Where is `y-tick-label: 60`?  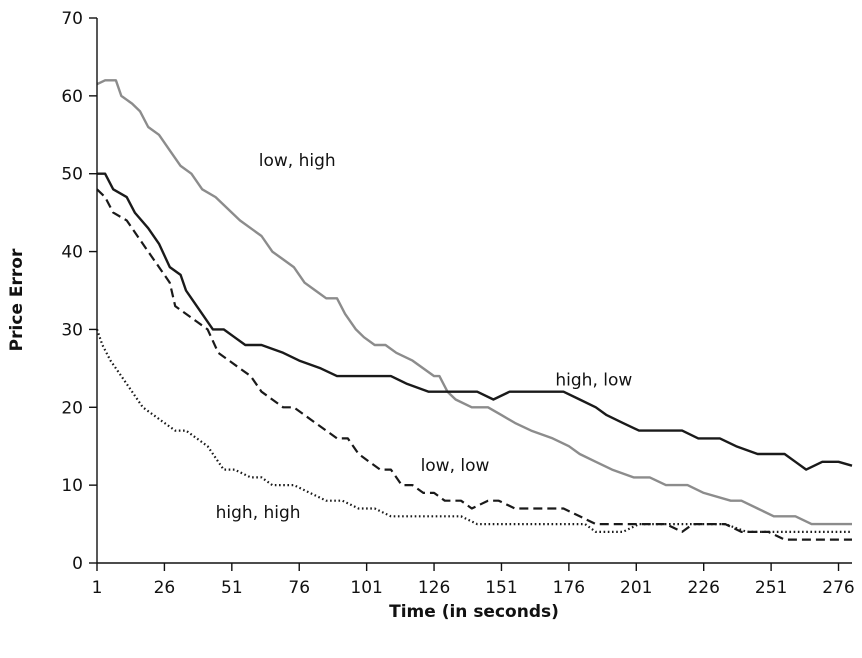
y-tick-label: 60 is located at coordinates (72, 97).